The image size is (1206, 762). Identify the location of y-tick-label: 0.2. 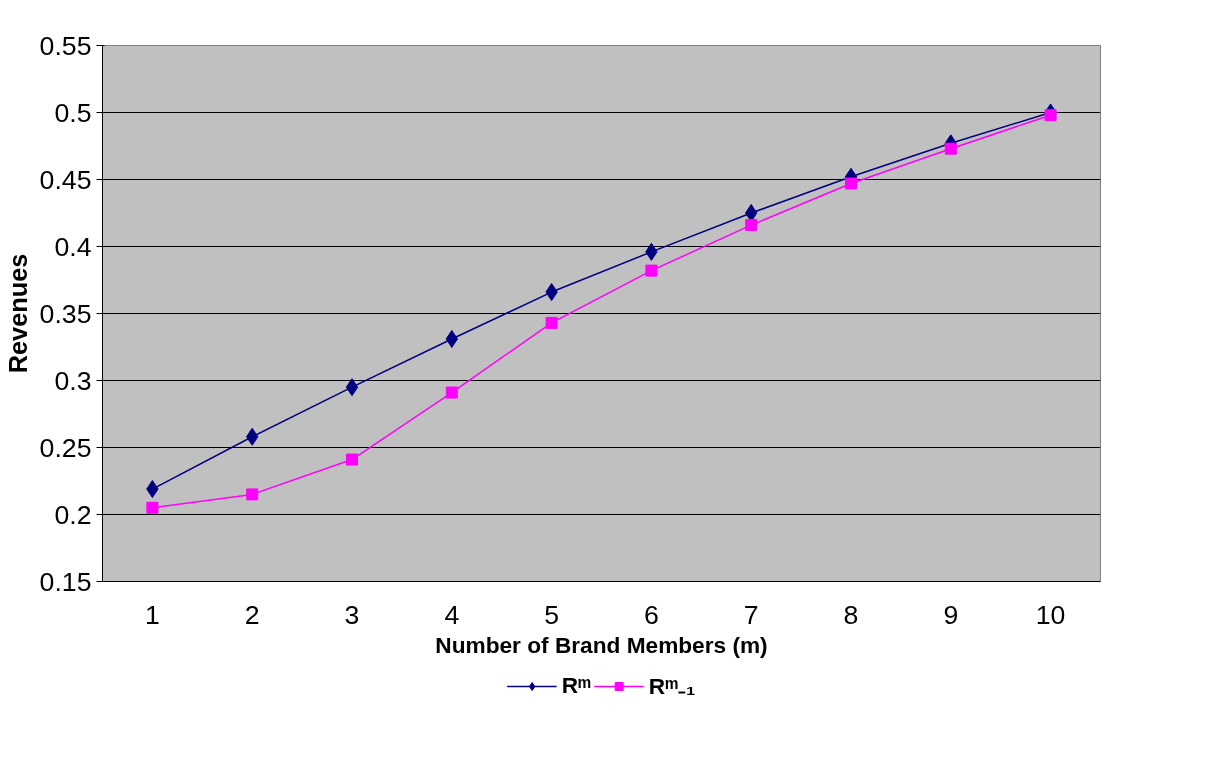
(73, 514).